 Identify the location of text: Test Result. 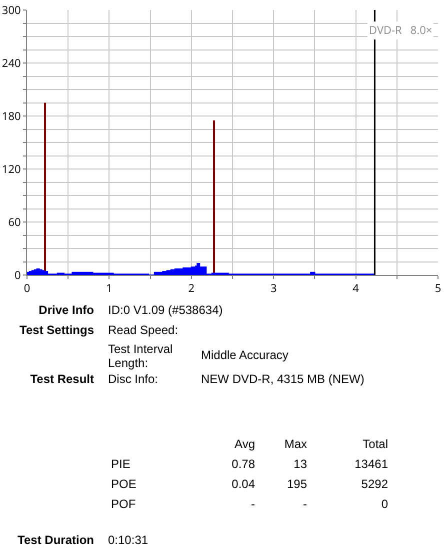
(62, 379).